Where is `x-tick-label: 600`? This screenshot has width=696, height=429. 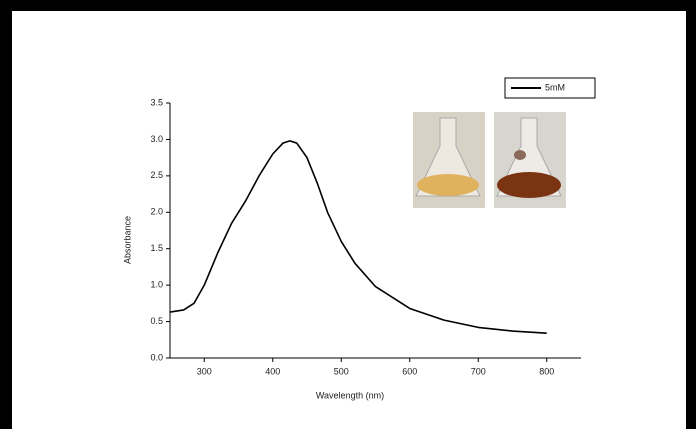 x-tick-label: 600 is located at coordinates (409, 371).